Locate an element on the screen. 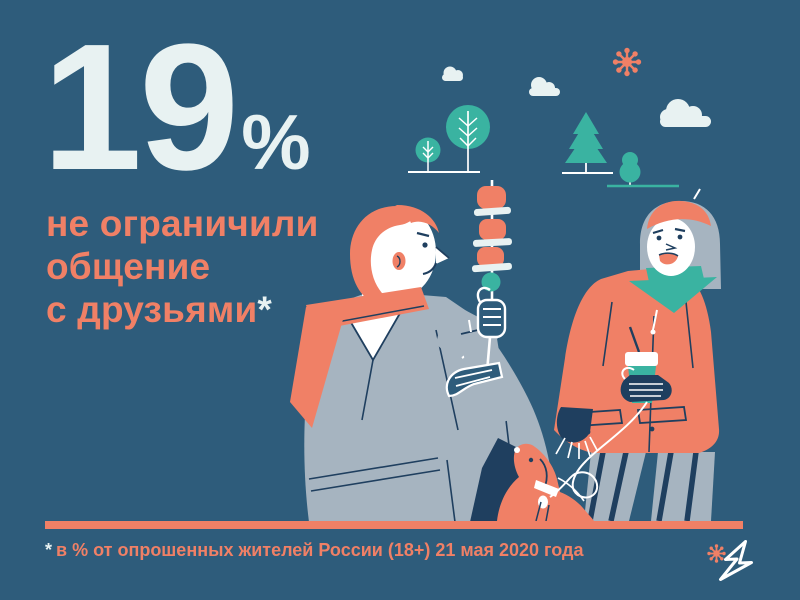 The width and height of the screenshot is (800, 600). headline-line-3: с друзьями* is located at coordinates (159, 309).